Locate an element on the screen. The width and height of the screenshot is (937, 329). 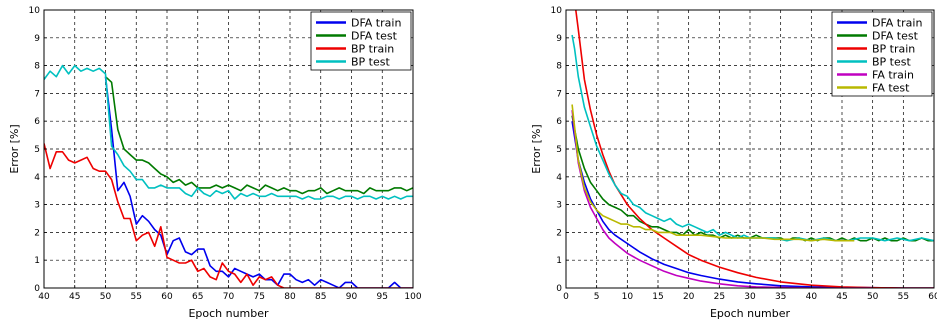
legend-label: FA test is located at coordinates (891, 88).